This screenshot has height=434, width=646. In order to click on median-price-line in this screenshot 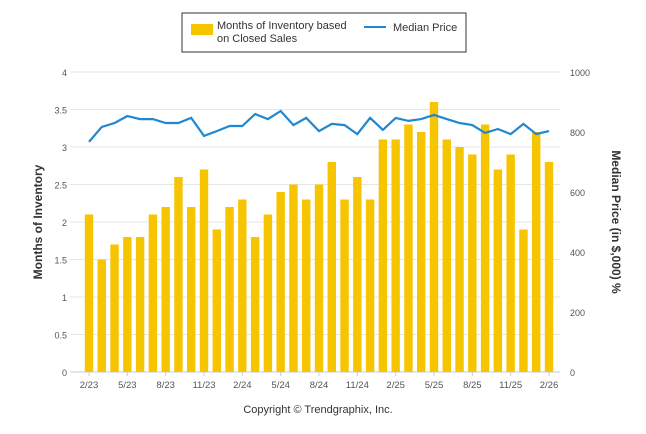, I will do `click(319, 126)`.